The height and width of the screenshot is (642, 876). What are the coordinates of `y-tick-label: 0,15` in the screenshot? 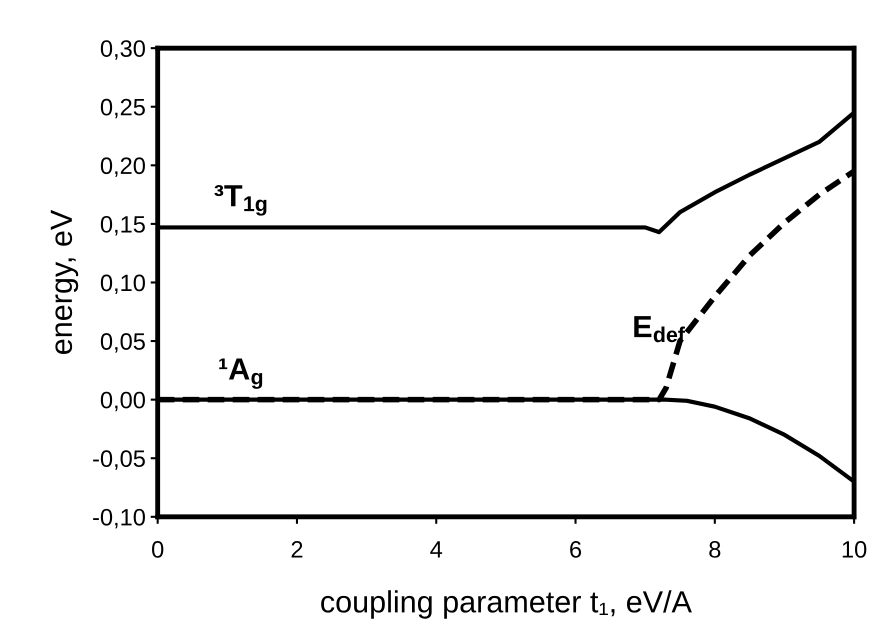 It's located at (122, 226).